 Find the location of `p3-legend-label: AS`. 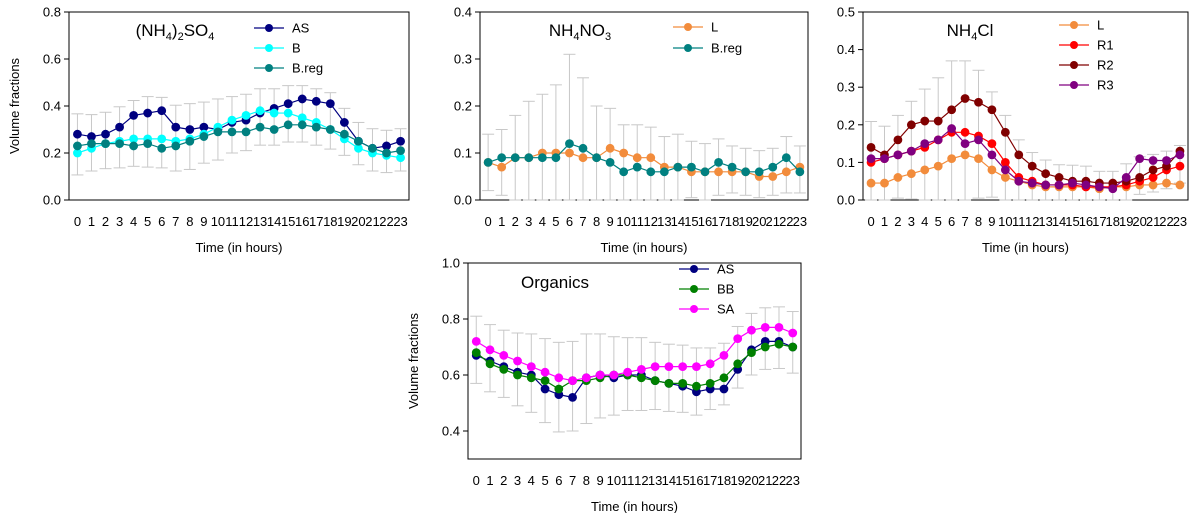

p3-legend-label: AS is located at coordinates (726, 269).